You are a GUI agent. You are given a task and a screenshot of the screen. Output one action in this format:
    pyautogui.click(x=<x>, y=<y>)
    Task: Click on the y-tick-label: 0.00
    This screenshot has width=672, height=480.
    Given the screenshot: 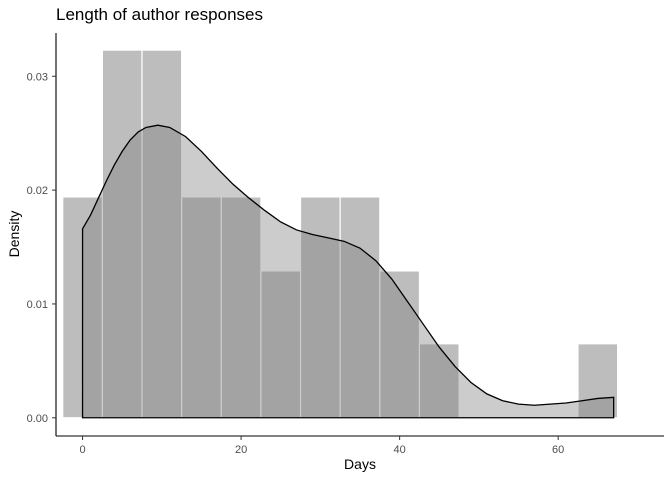 What is the action you would take?
    pyautogui.click(x=37, y=419)
    